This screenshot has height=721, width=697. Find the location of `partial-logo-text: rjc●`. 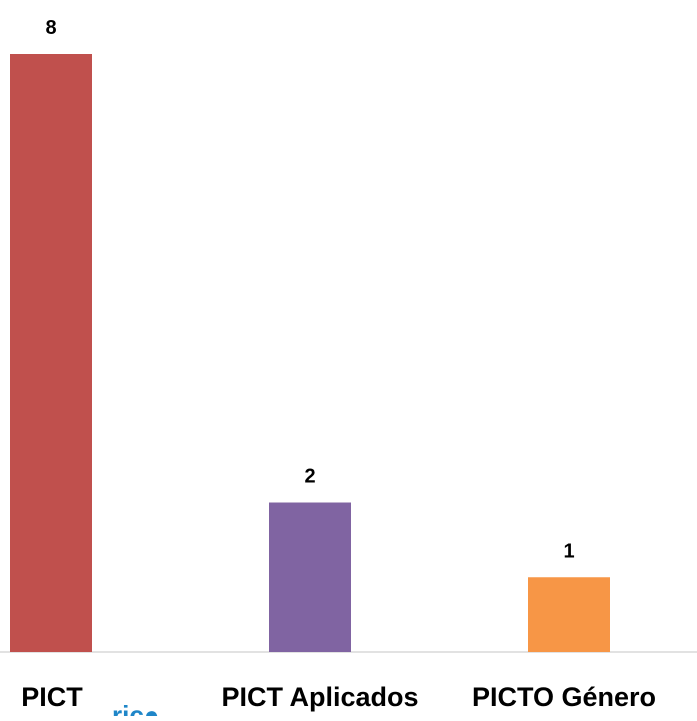

partial-logo-text: rjc● is located at coordinates (136, 709).